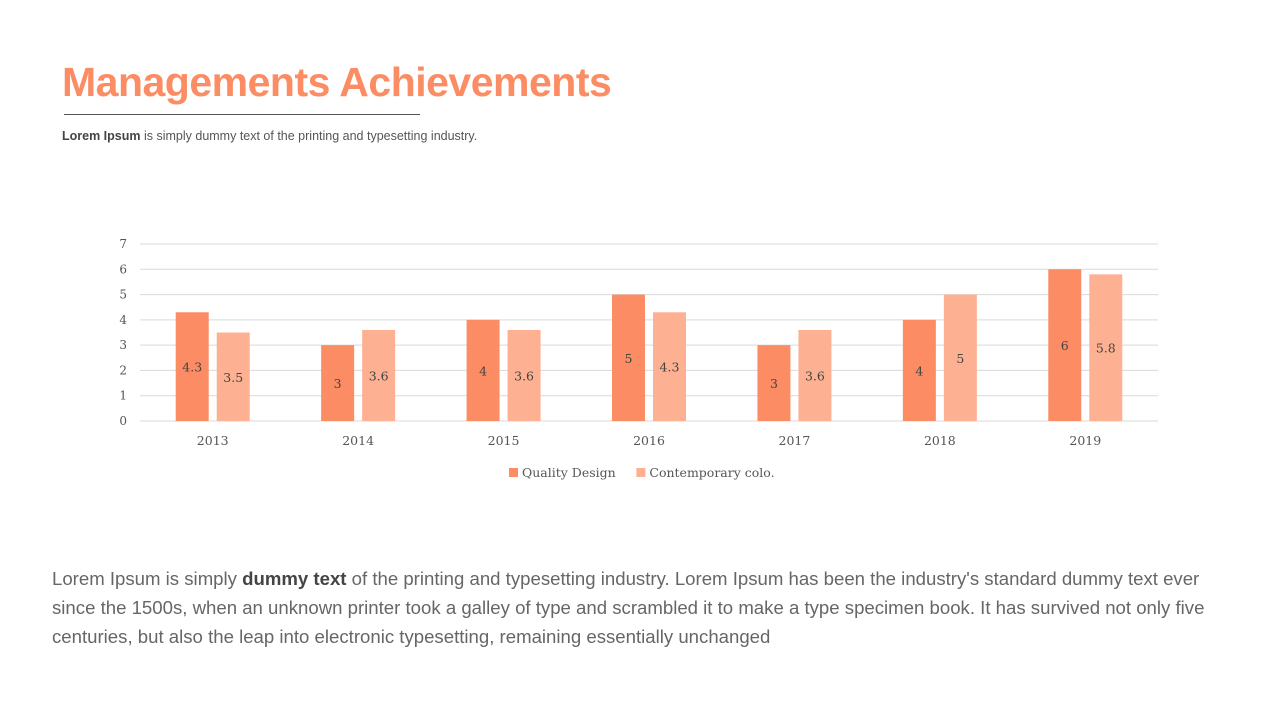 The height and width of the screenshot is (720, 1280). I want to click on y-tick-label: 1, so click(123, 396).